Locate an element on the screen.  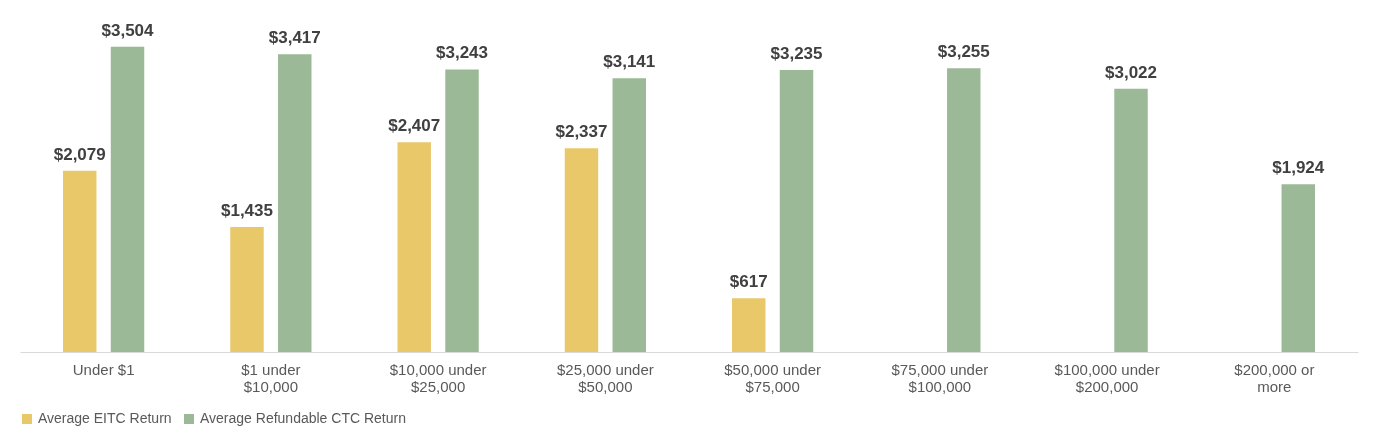
x-tick-label: $75,000 under $100,000 is located at coordinates (940, 377).